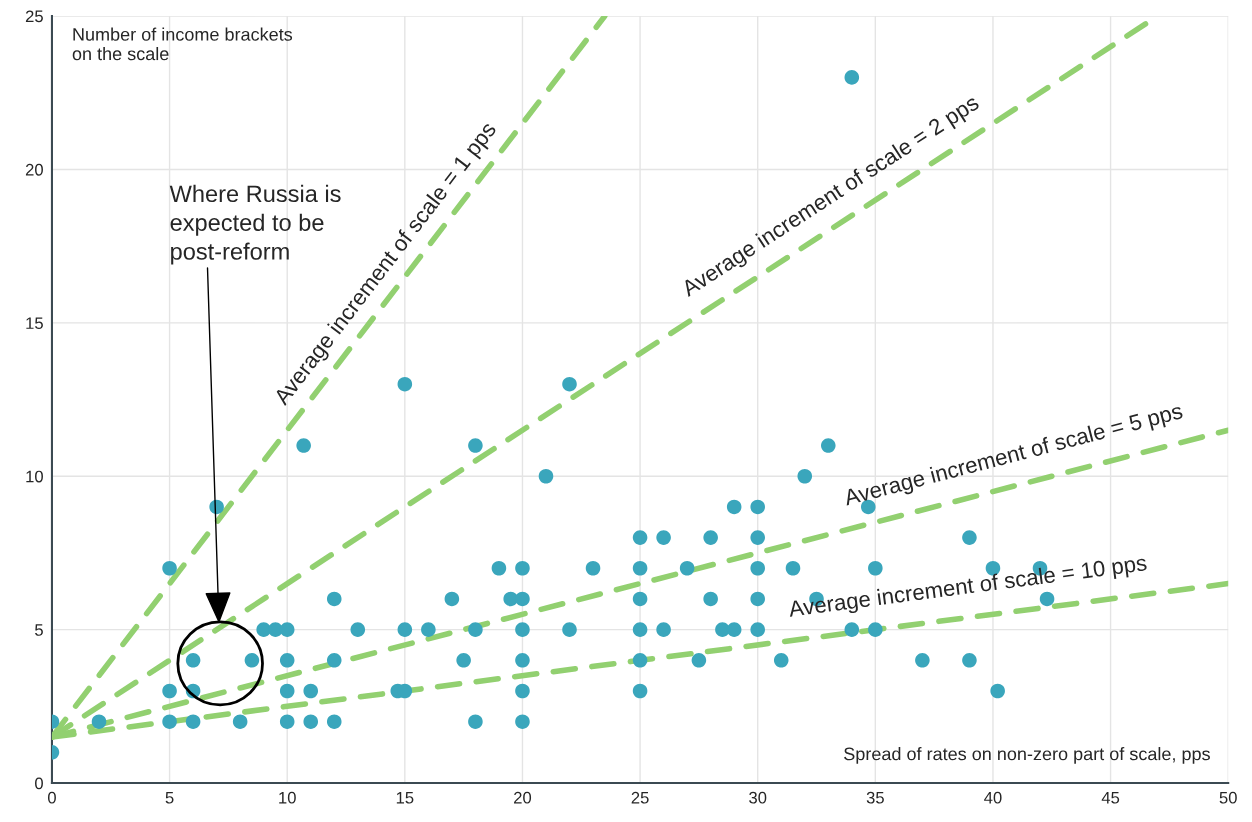 Image resolution: width=1252 pixels, height=822 pixels. I want to click on x-tick-label: 50, so click(1228, 797).